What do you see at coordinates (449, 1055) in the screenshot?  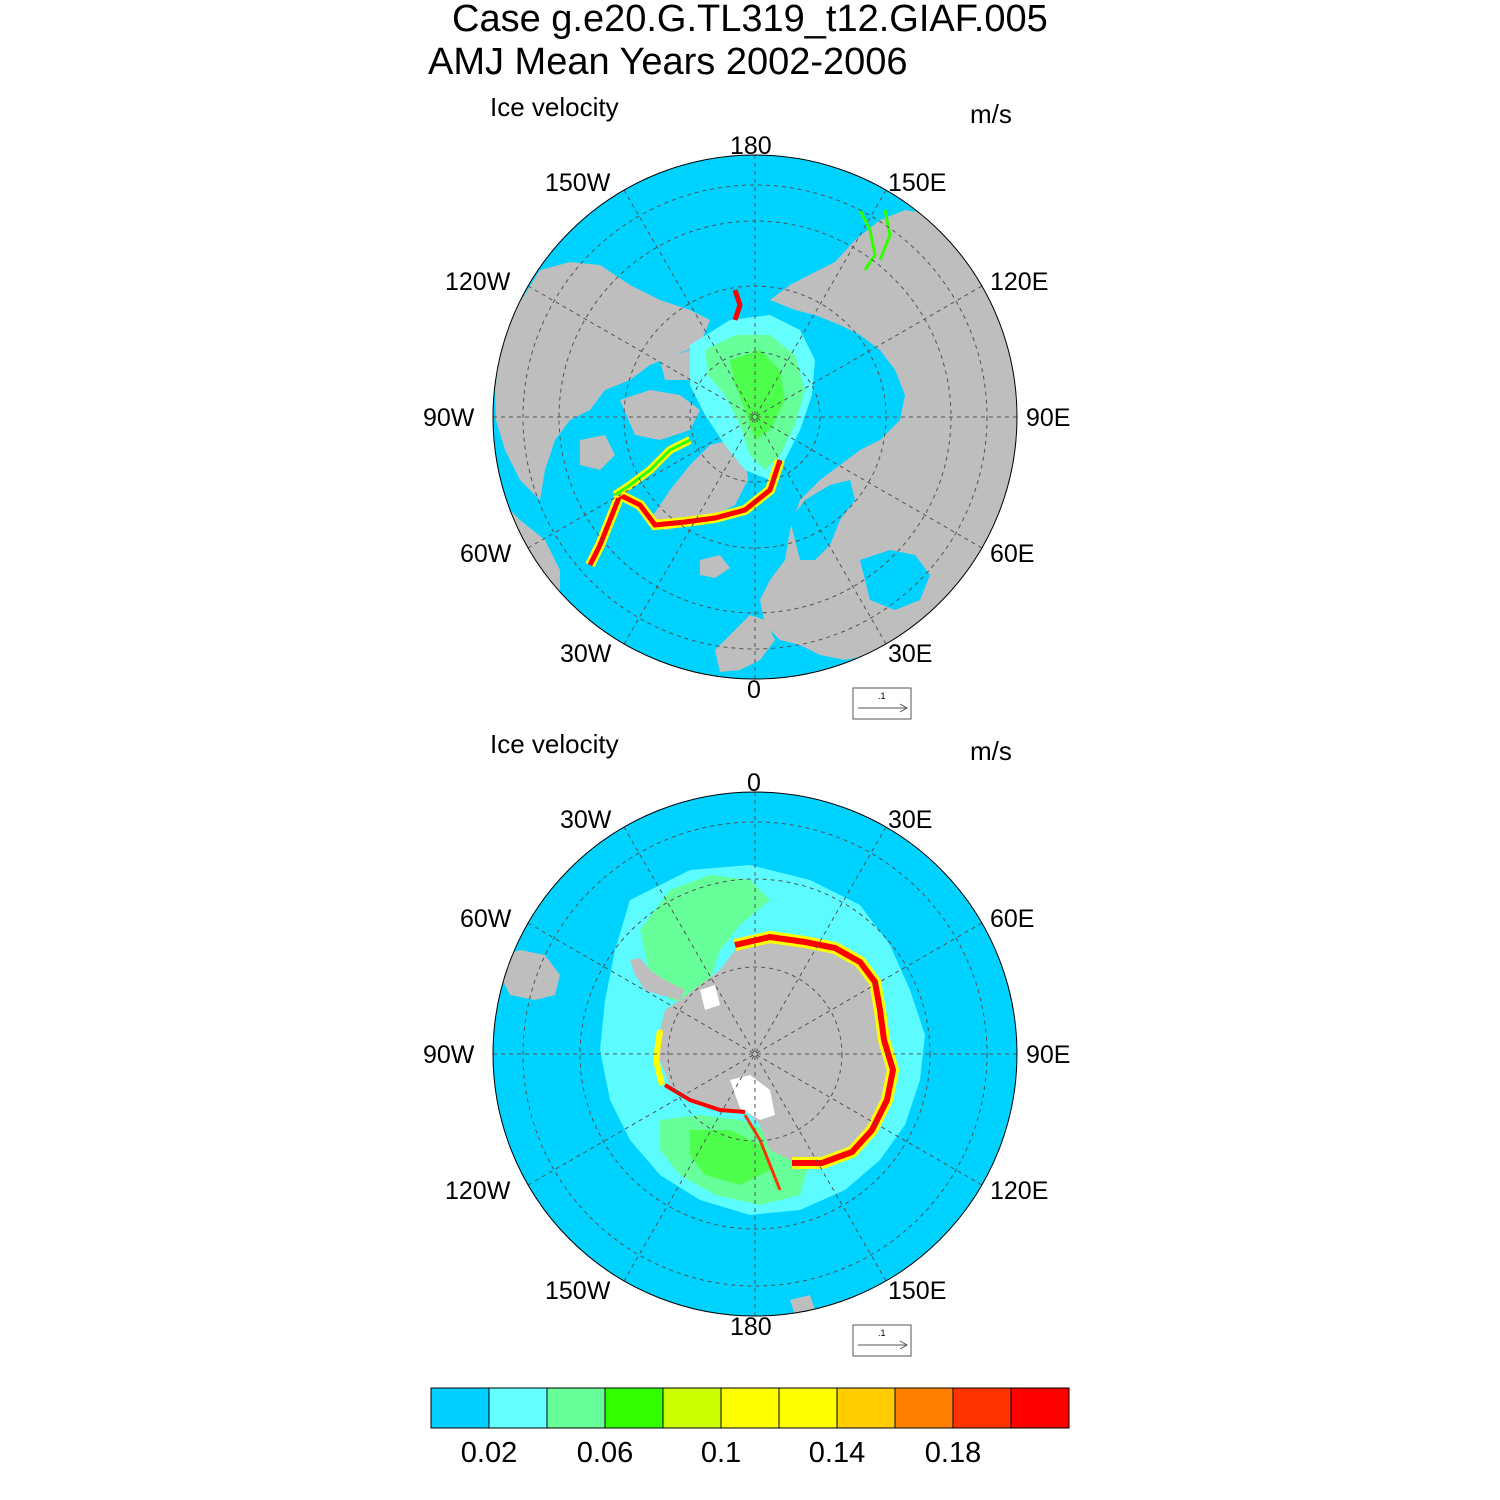 I see `antarctic-lon-label-90w: 90W` at bounding box center [449, 1055].